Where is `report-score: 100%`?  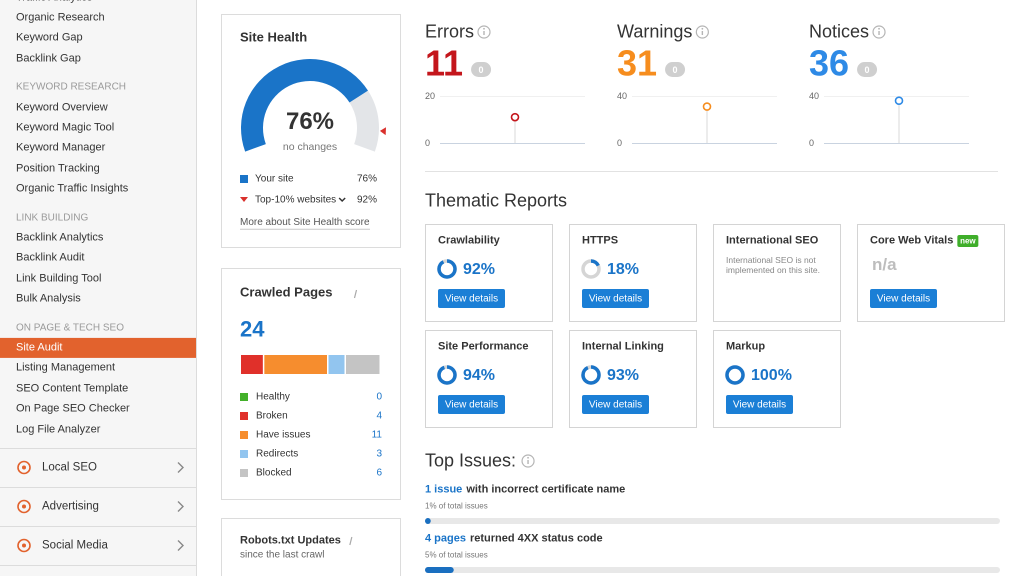
report-score: 100% is located at coordinates (771, 375).